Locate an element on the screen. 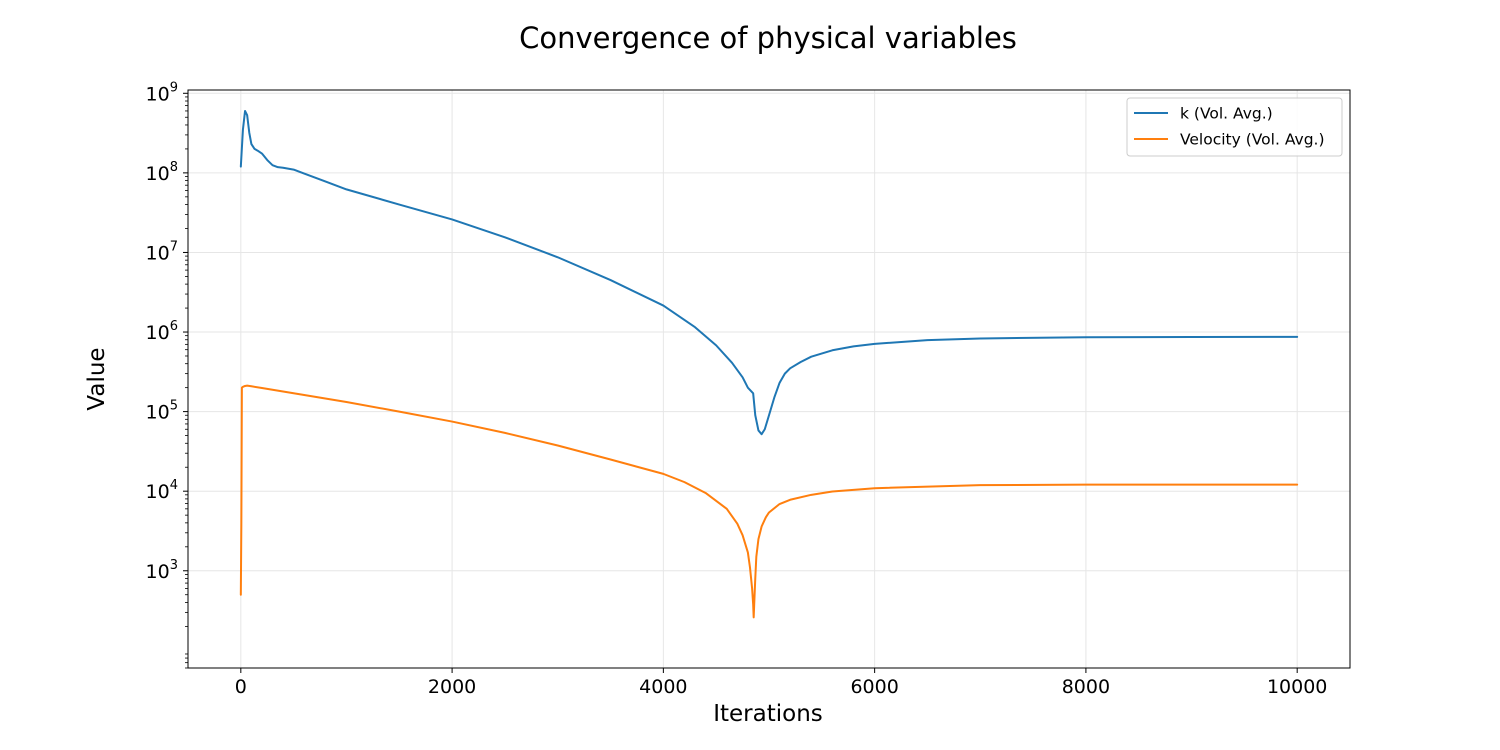 Image resolution: width=1500 pixels, height=750 pixels. y-tick-label: 10⁸ is located at coordinates (162, 172).